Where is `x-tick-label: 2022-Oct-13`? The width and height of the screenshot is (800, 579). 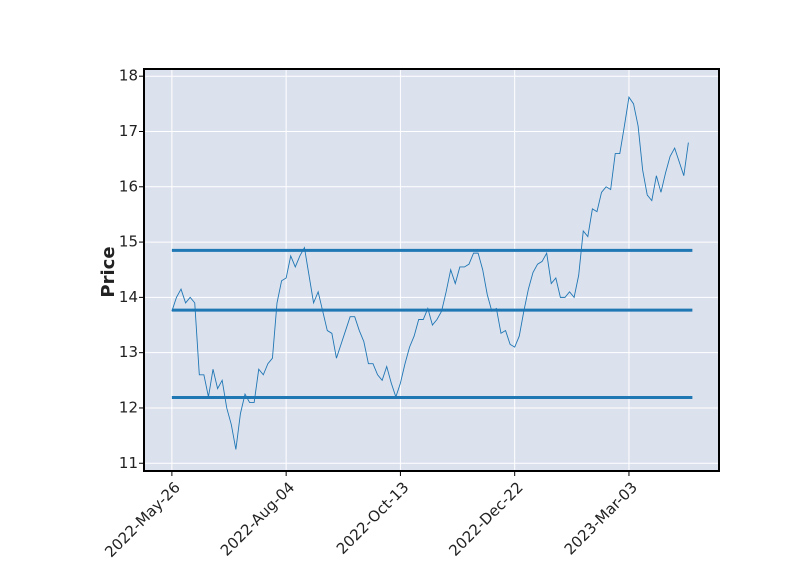 x-tick-label: 2022-Oct-13 is located at coordinates (373, 518).